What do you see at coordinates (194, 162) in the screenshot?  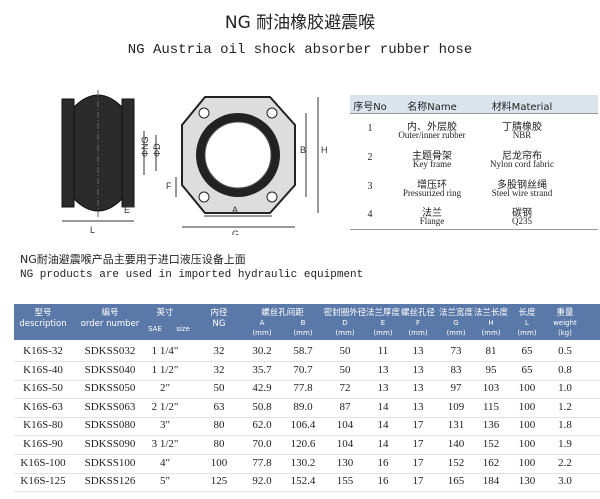 I see `drawing: L E ΦNG ΦD A G B H F` at bounding box center [194, 162].